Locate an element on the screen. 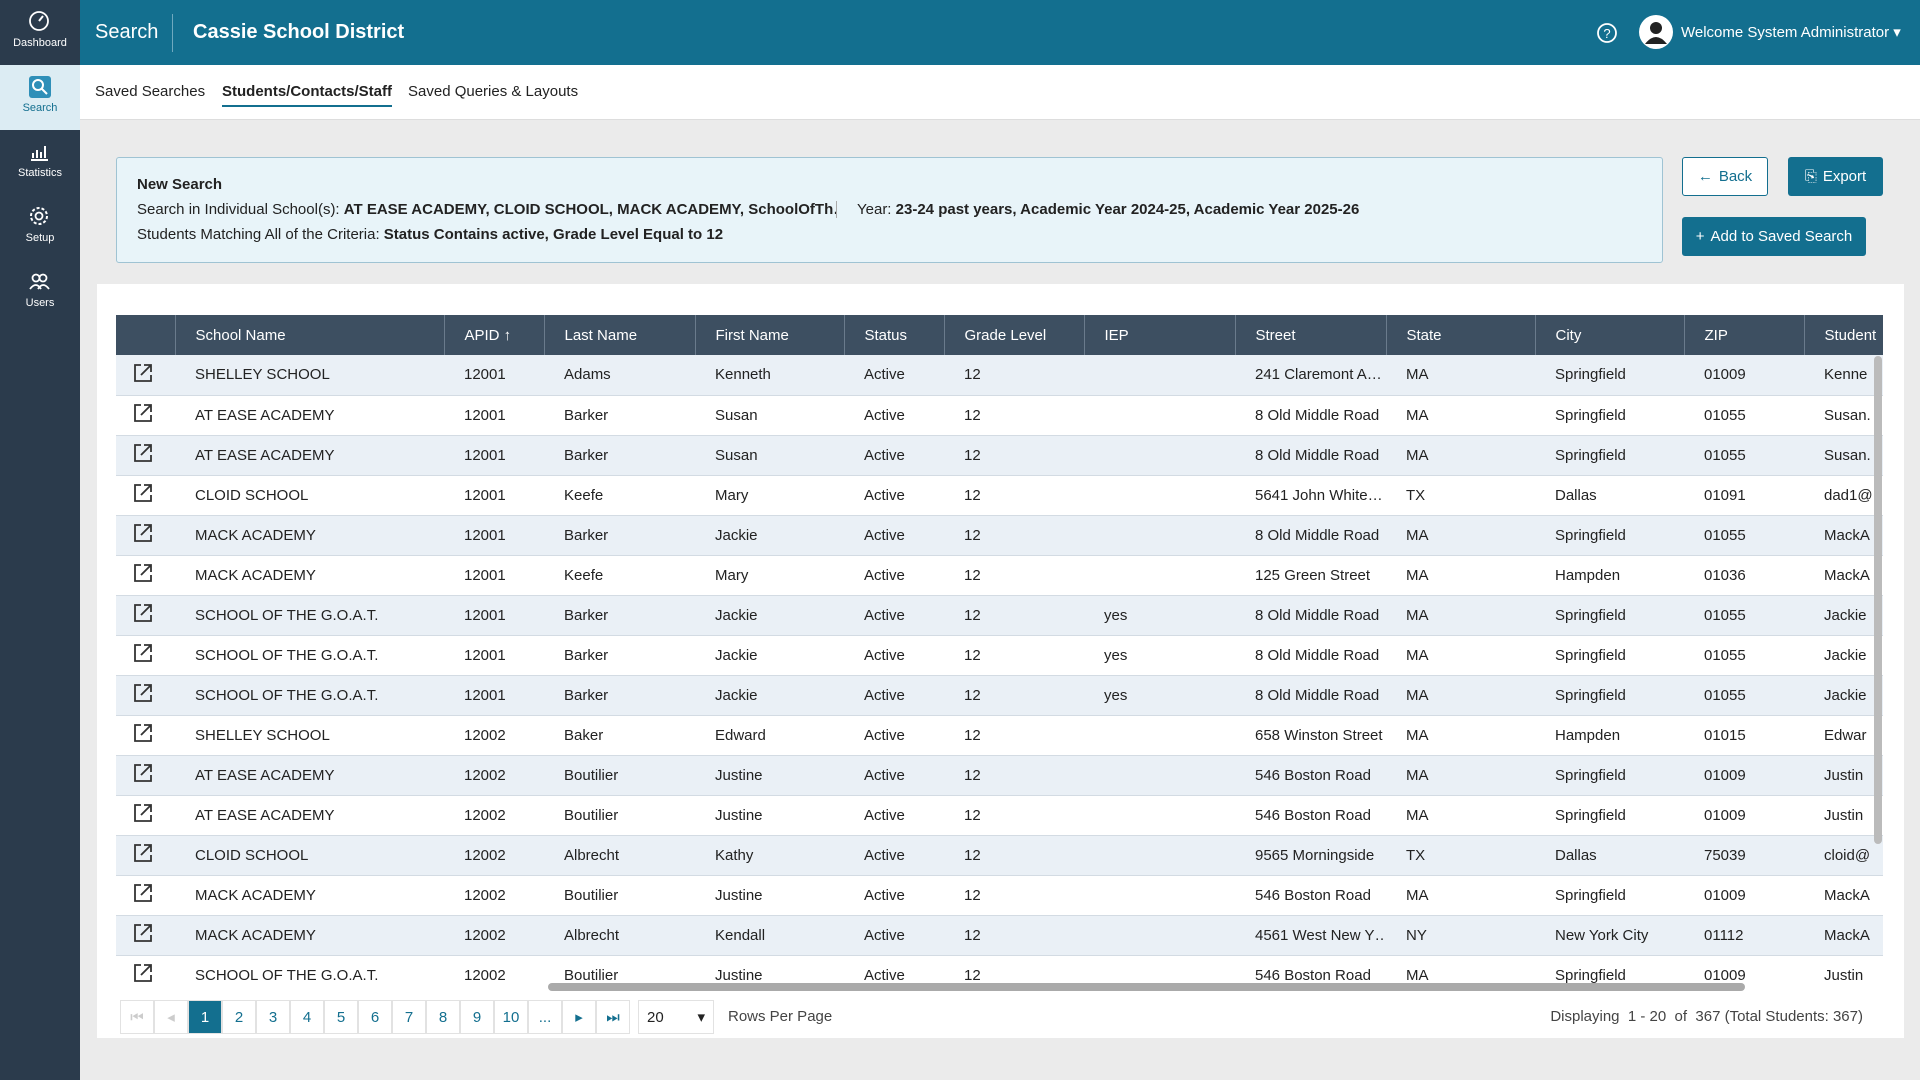 The height and width of the screenshot is (1080, 1920). column-header: City is located at coordinates (1609, 335).